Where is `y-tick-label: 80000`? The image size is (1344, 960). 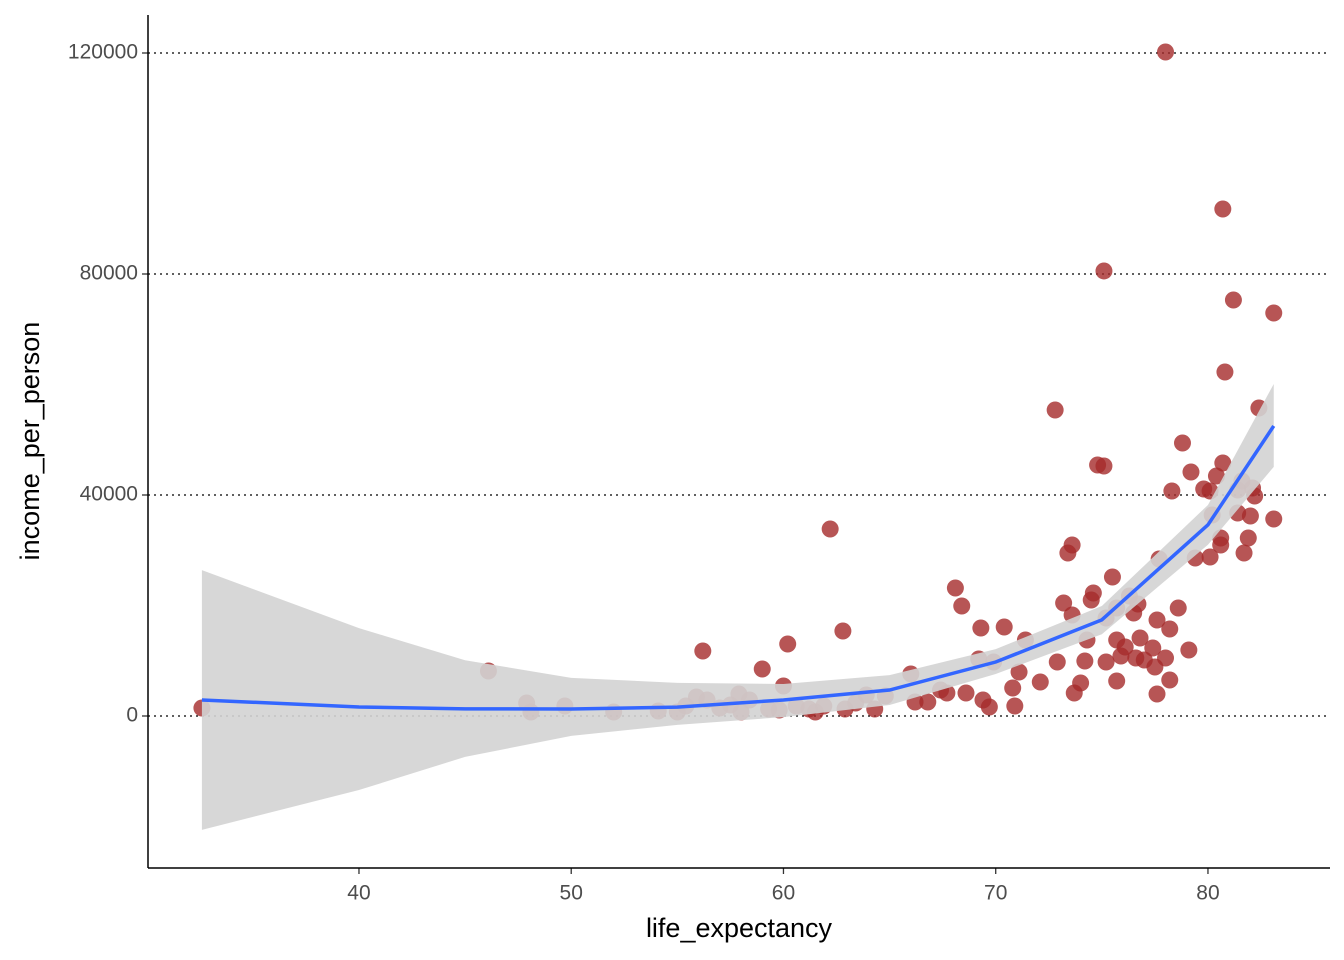
y-tick-label: 80000 is located at coordinates (109, 273).